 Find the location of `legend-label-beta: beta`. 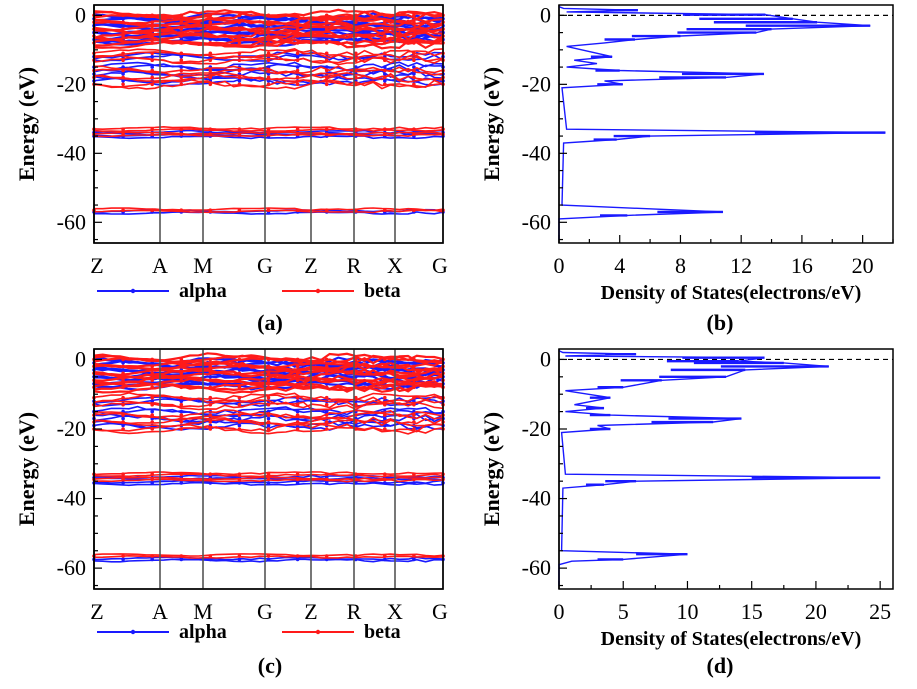

legend-label-beta: beta is located at coordinates (382, 632).